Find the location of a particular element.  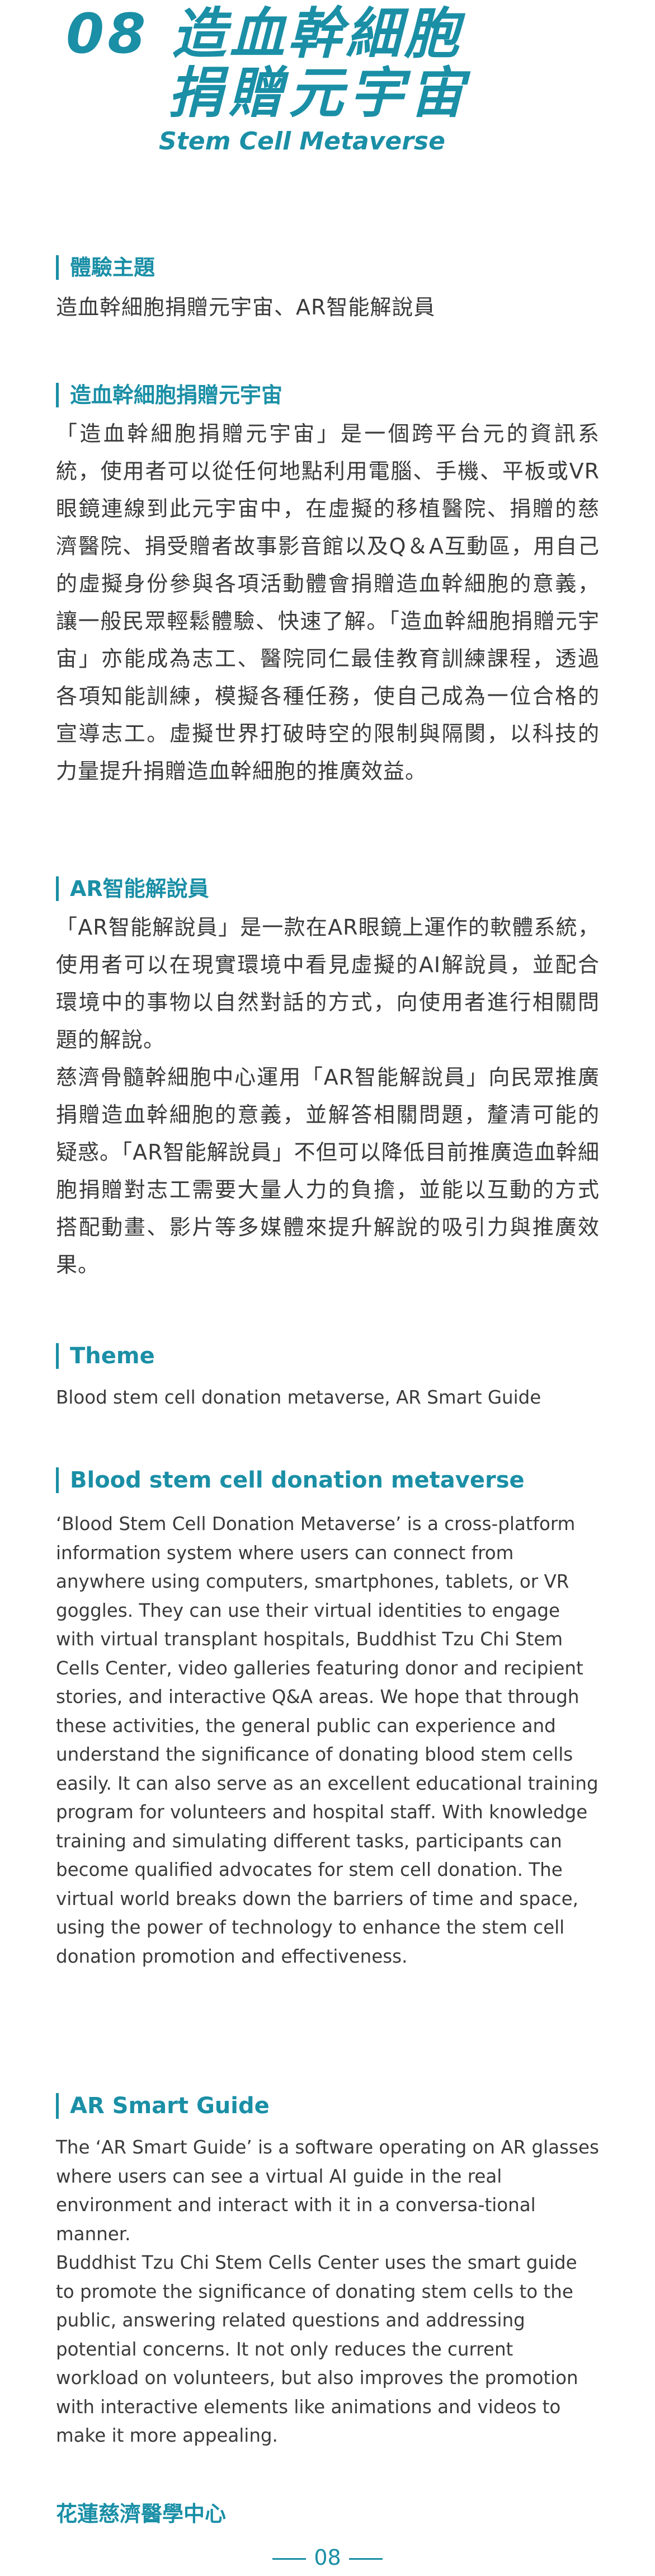

zh-theme-heading: 體驗主題 is located at coordinates (105, 267).